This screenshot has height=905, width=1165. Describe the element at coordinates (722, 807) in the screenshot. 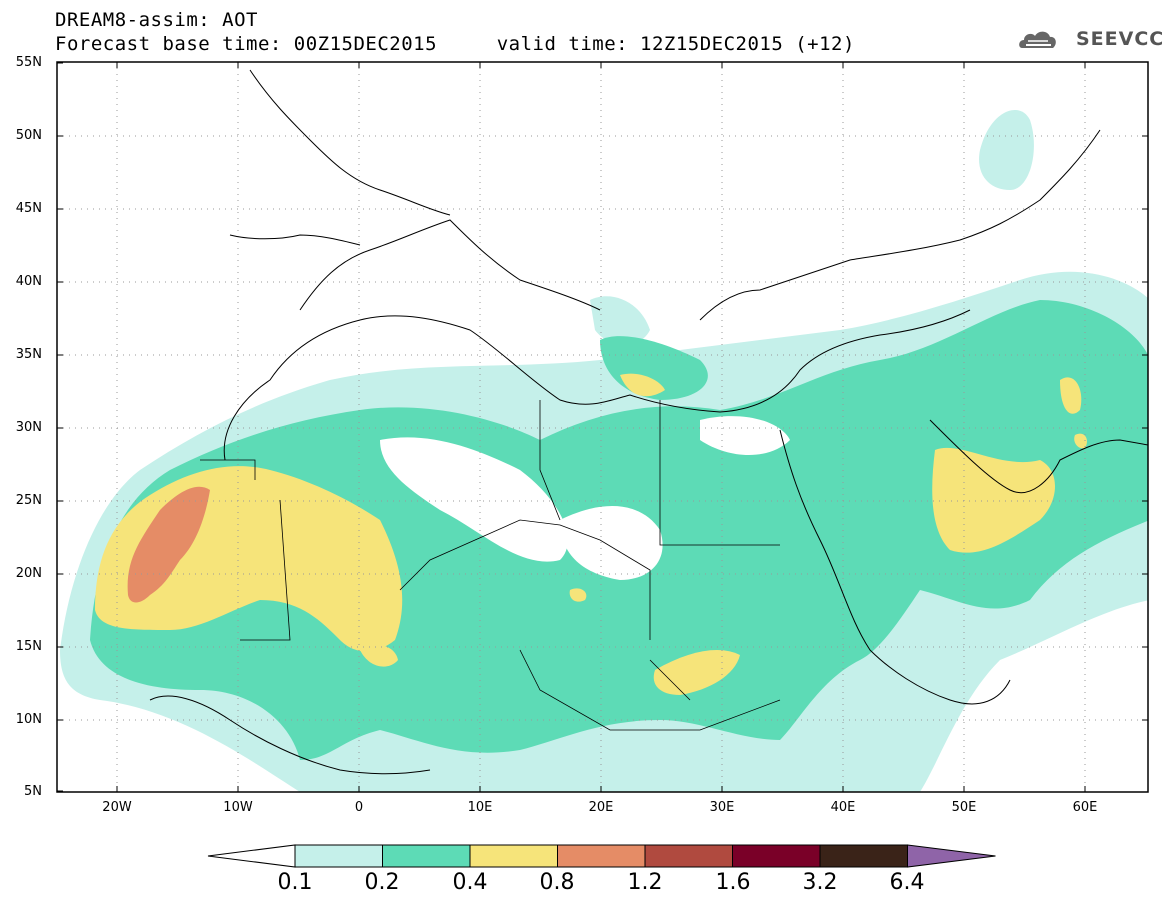

I see `lon-label: 30E` at that location.